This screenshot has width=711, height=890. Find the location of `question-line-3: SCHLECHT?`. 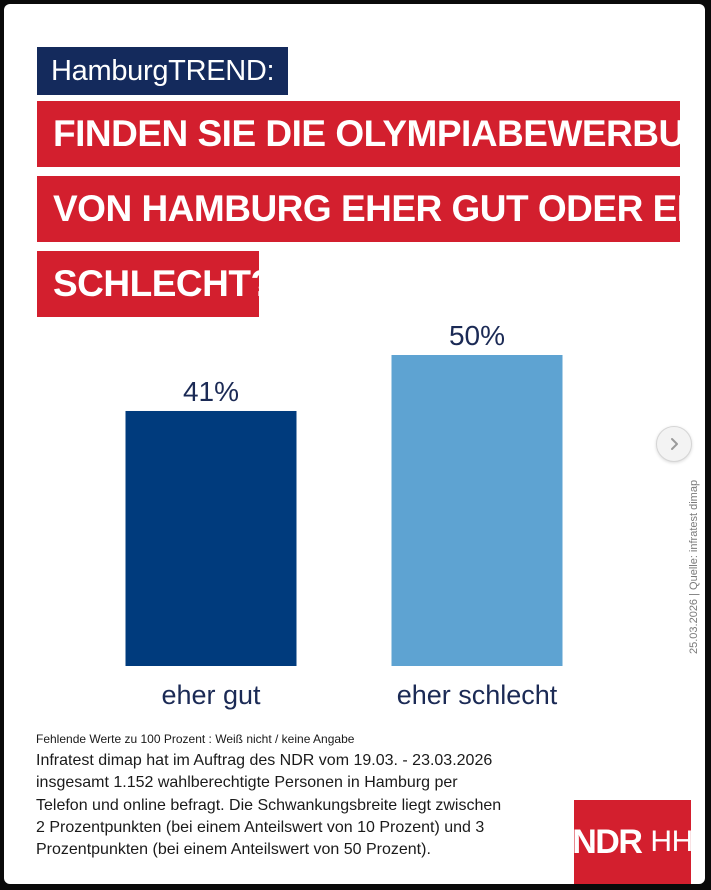

question-line-3: SCHLECHT? is located at coordinates (155, 284).